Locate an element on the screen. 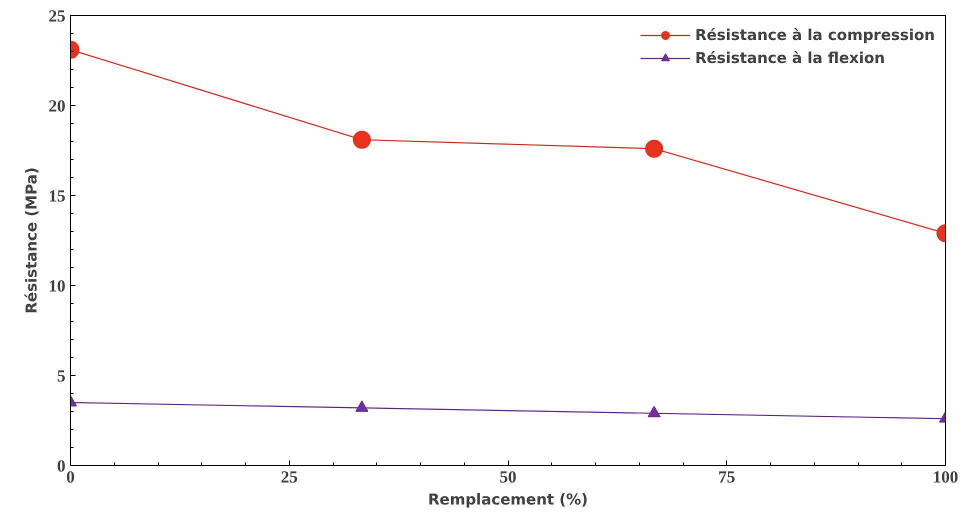  x-tick-label: 100 is located at coordinates (945, 477).